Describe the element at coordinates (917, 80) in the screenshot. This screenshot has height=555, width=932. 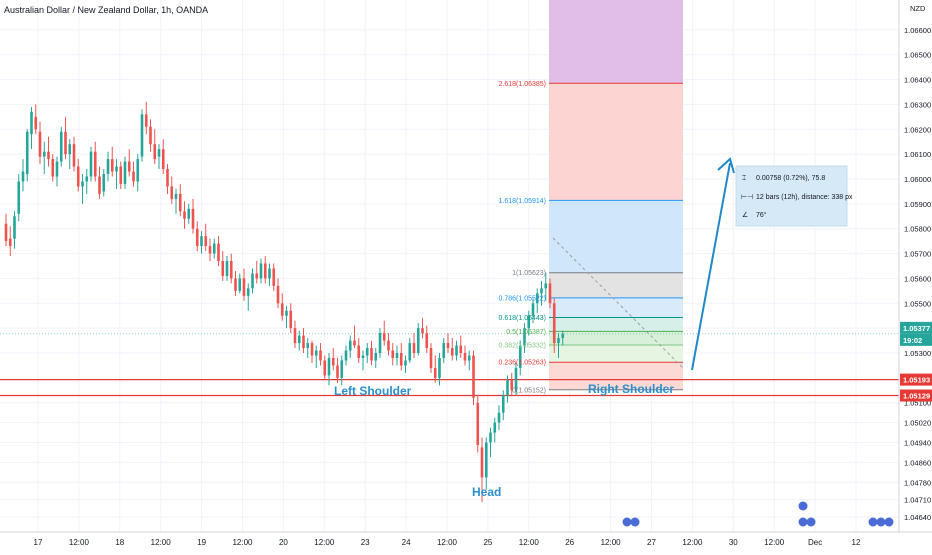
I see `y-tick-label: 1.06400` at that location.